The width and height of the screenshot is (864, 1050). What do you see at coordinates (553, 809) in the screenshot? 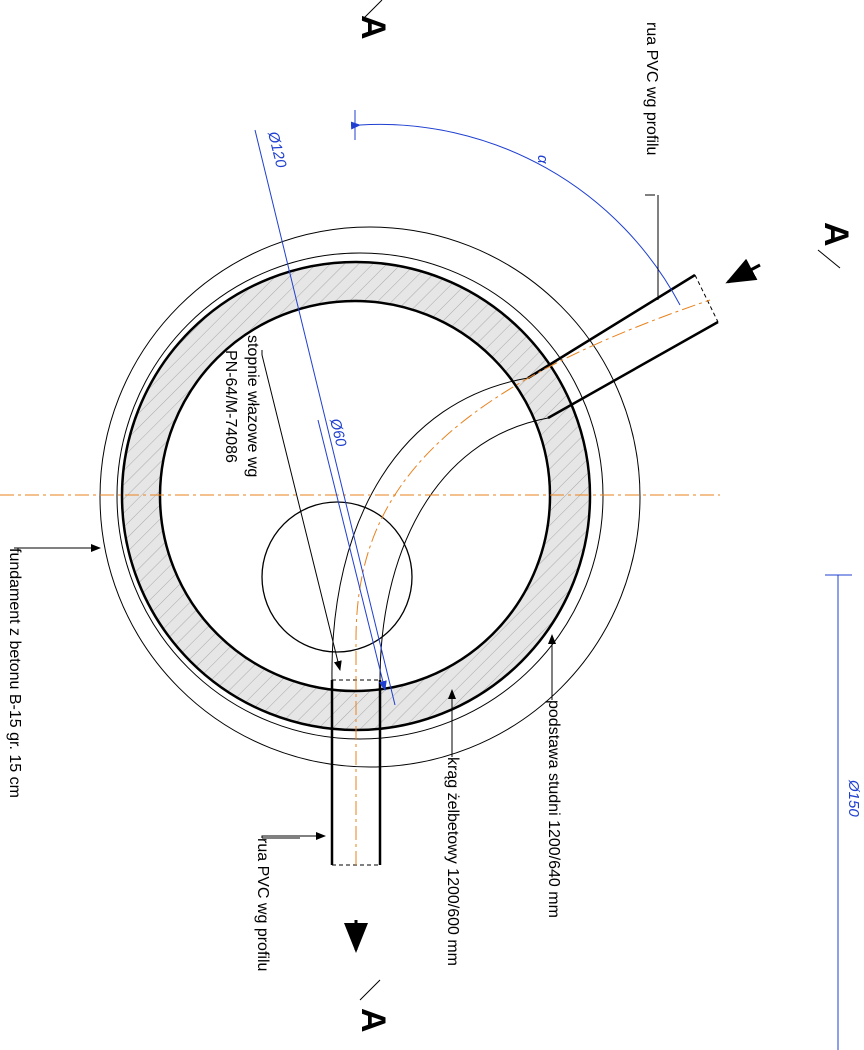
I see `base-label: podstawa studni 1200/640 mm` at bounding box center [553, 809].